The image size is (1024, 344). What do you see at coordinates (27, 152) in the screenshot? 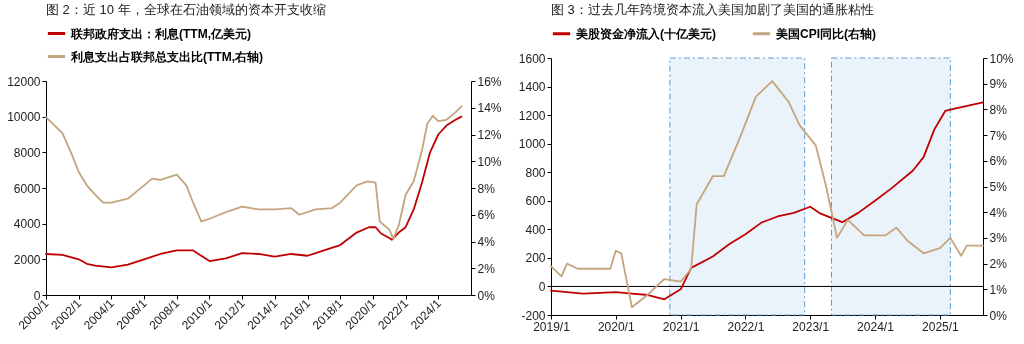
I see `y-tick-label: 8000` at bounding box center [27, 152].